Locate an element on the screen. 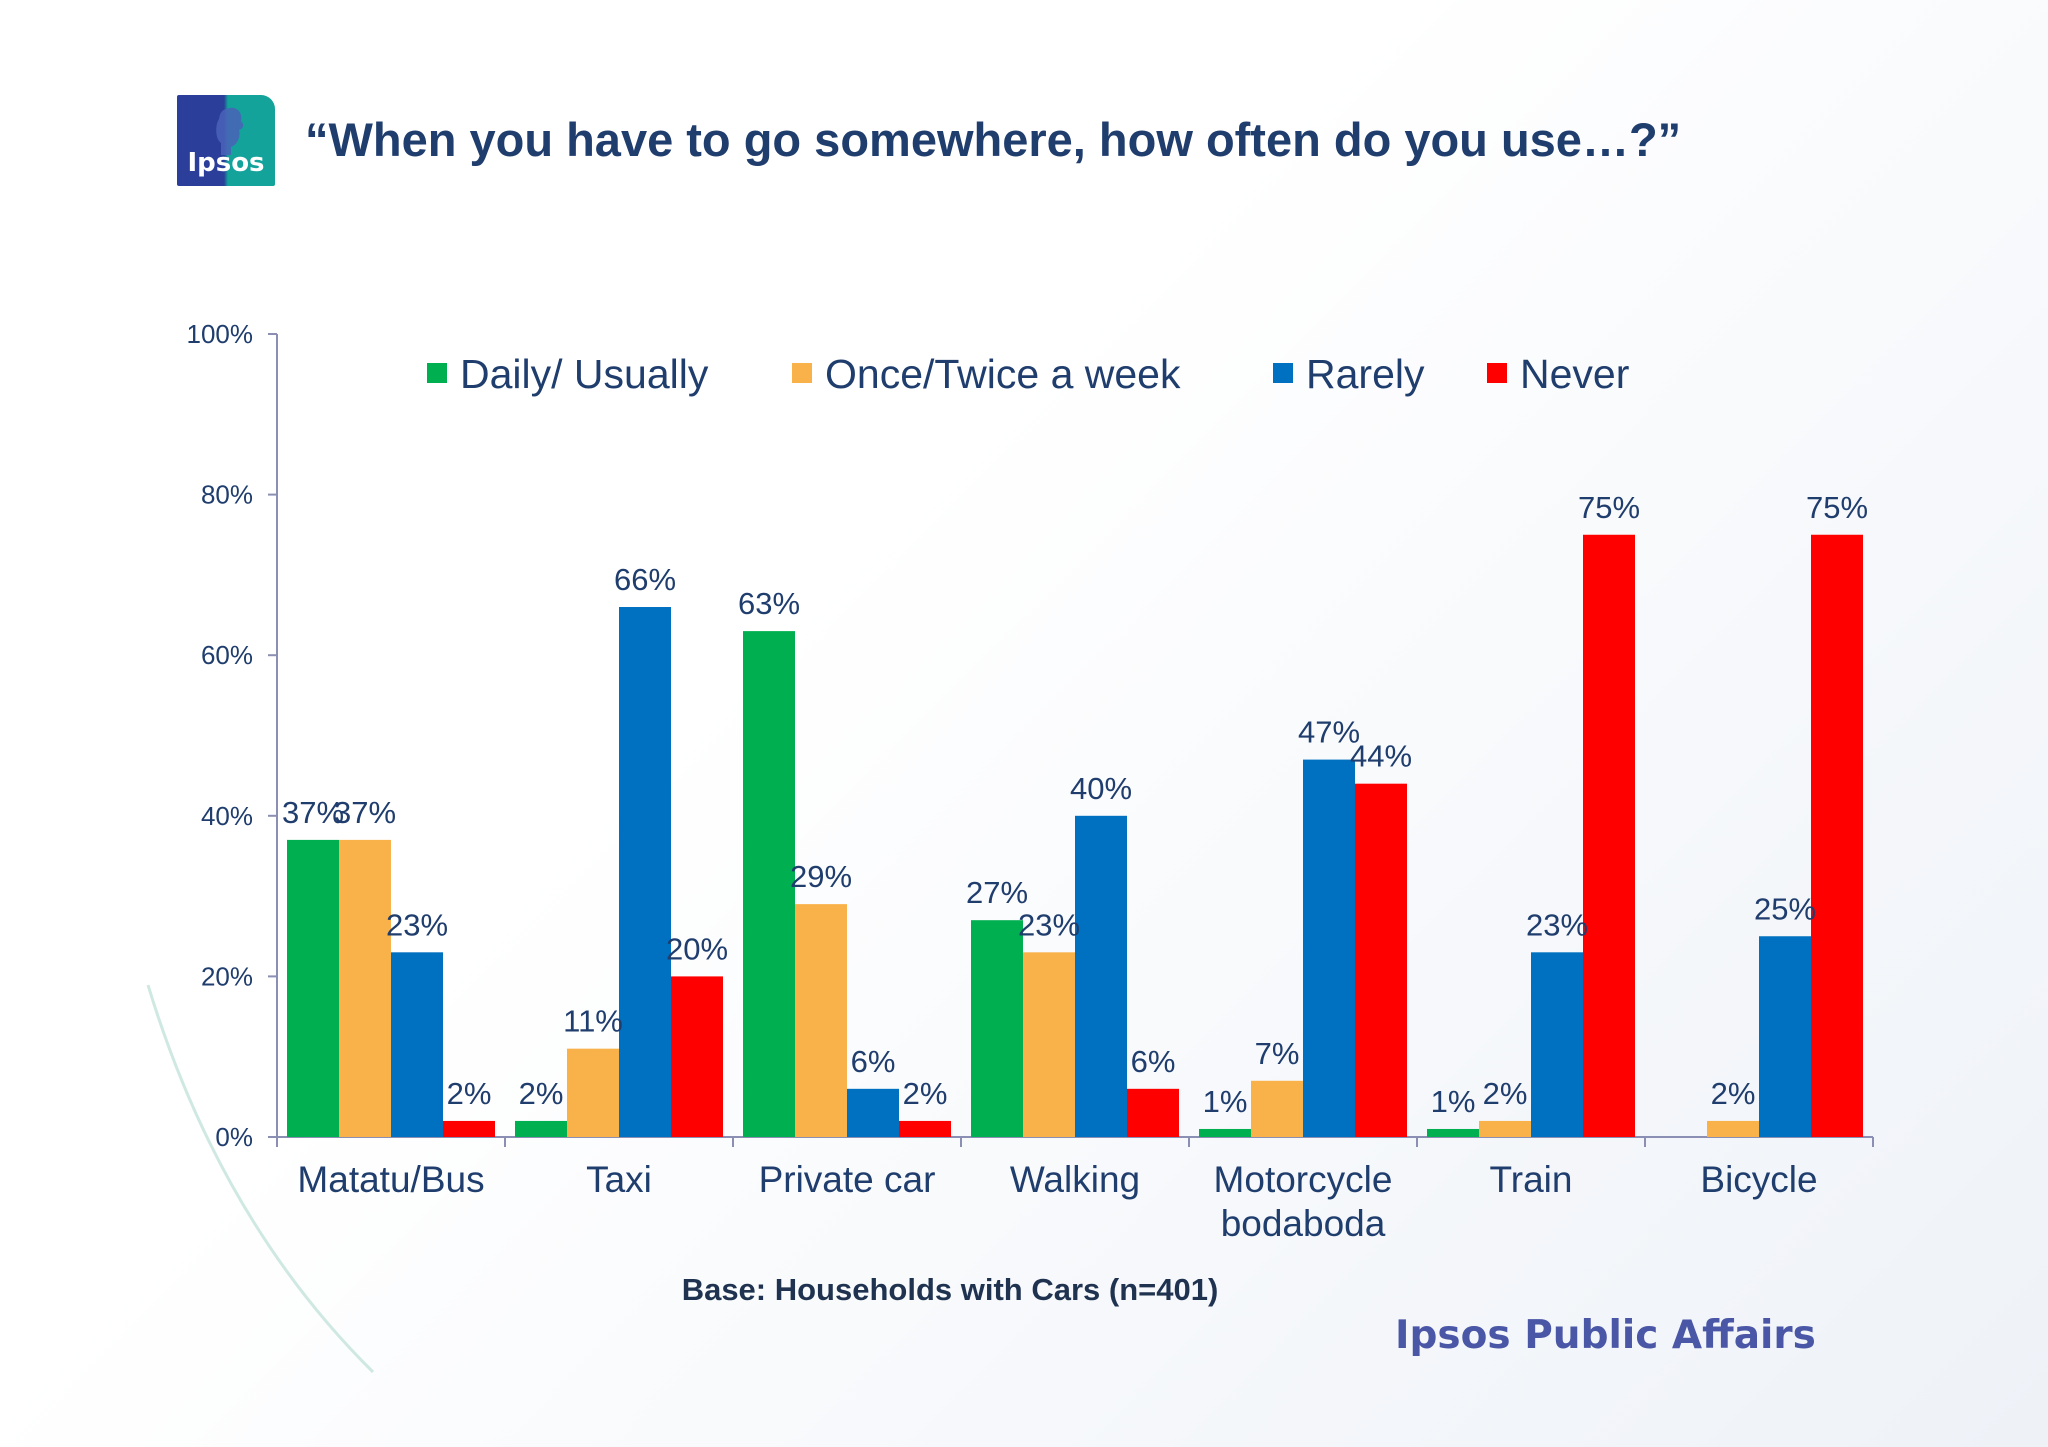  y-tick-label: 80% is located at coordinates (227, 495).